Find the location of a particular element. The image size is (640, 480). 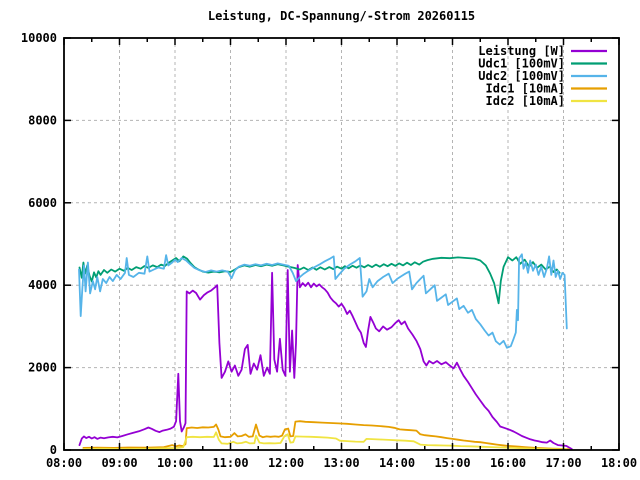

x-tick-label: 17:00 is located at coordinates (563, 463).